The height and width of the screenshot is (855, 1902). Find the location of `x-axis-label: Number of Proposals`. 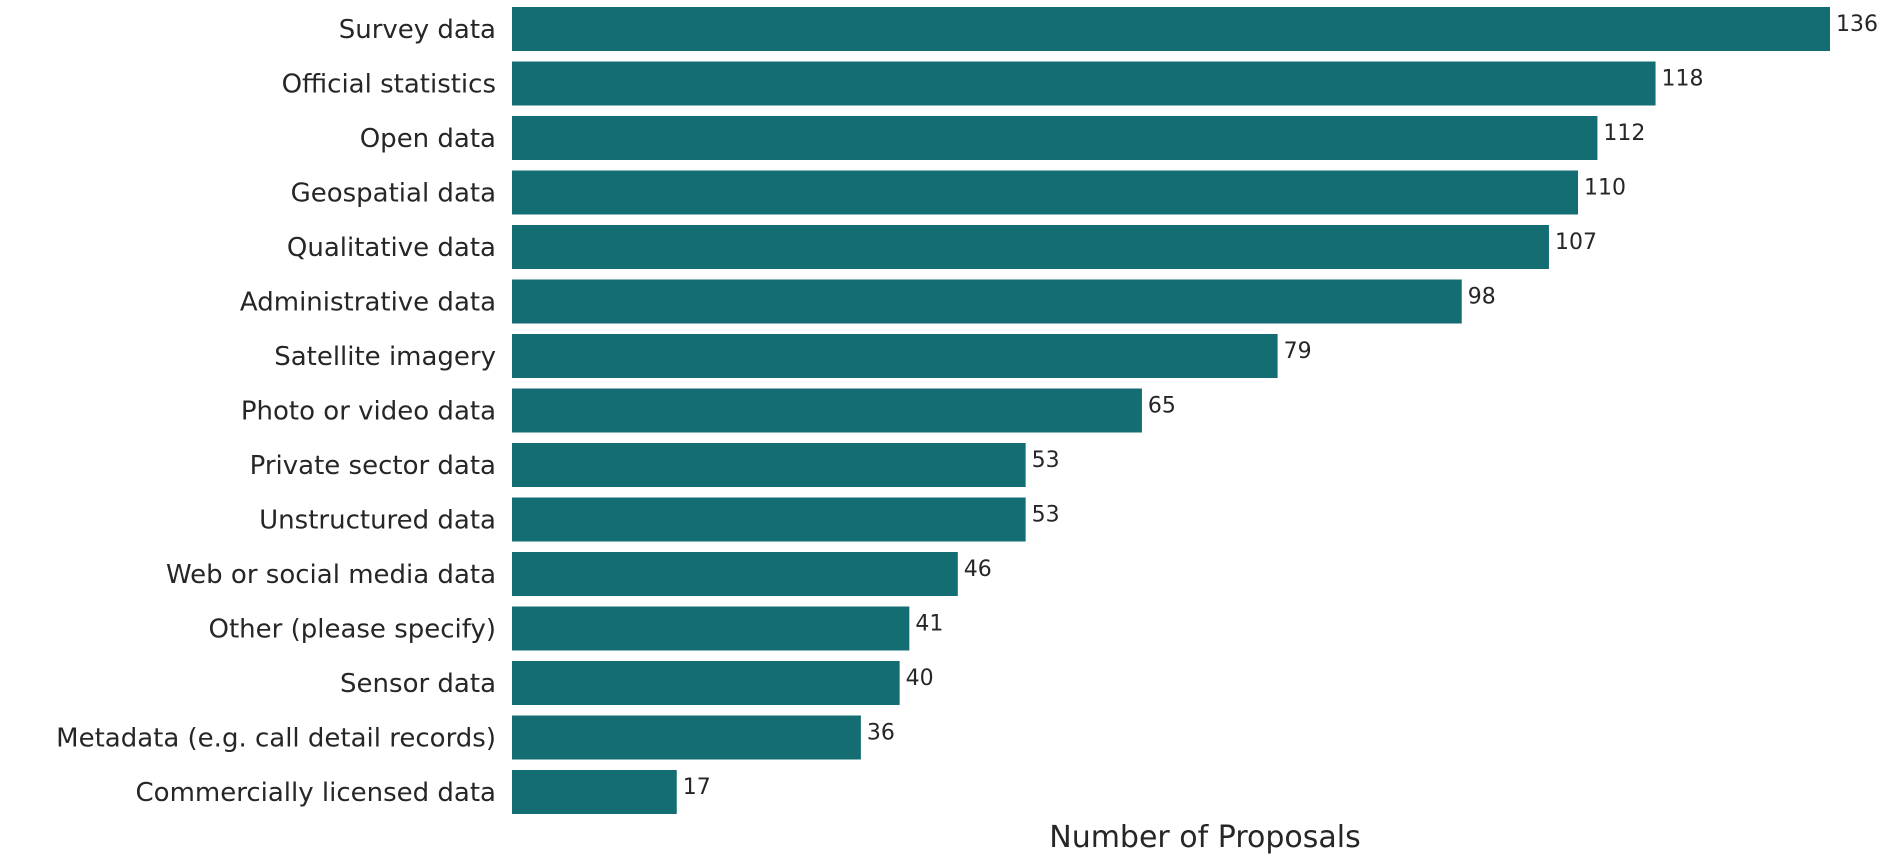

x-axis-label: Number of Proposals is located at coordinates (1204, 837).